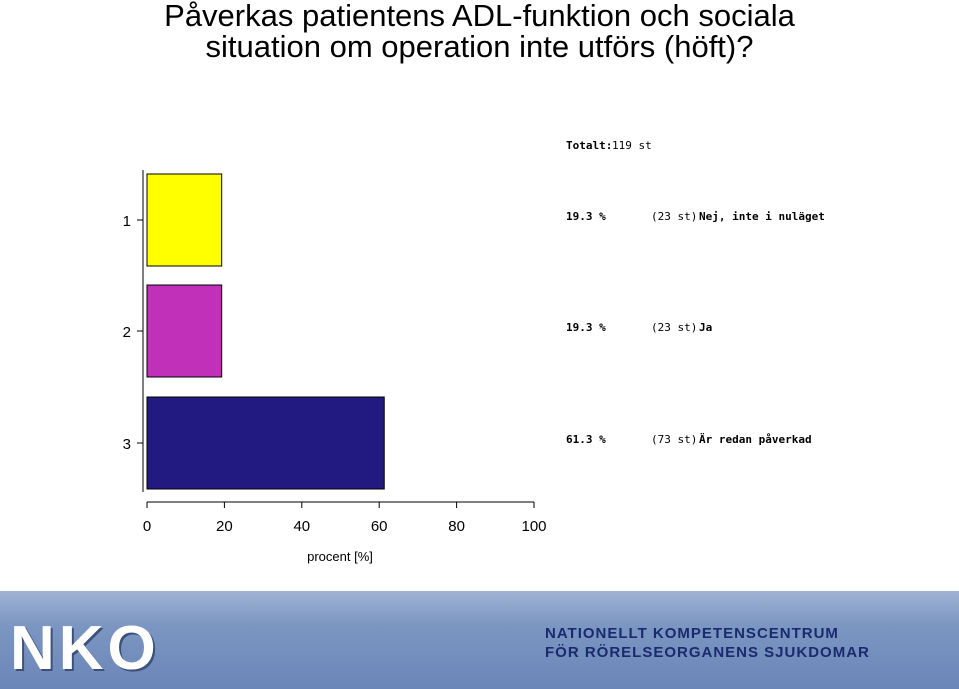  What do you see at coordinates (224, 526) in the screenshot?
I see `x-tick-label: 20` at bounding box center [224, 526].